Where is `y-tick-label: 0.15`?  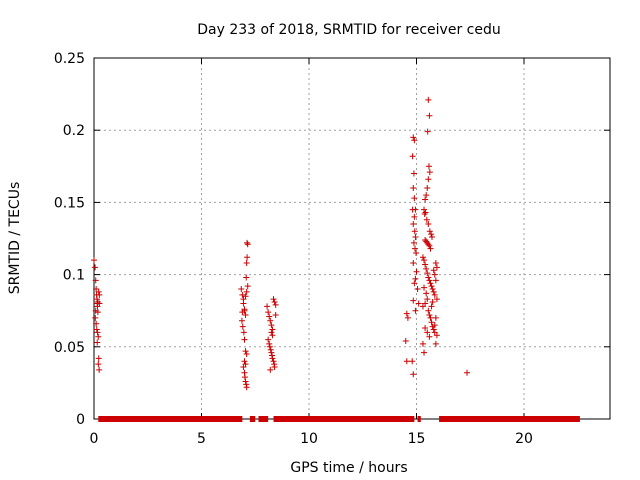
y-tick-label: 0.15 is located at coordinates (69, 203).